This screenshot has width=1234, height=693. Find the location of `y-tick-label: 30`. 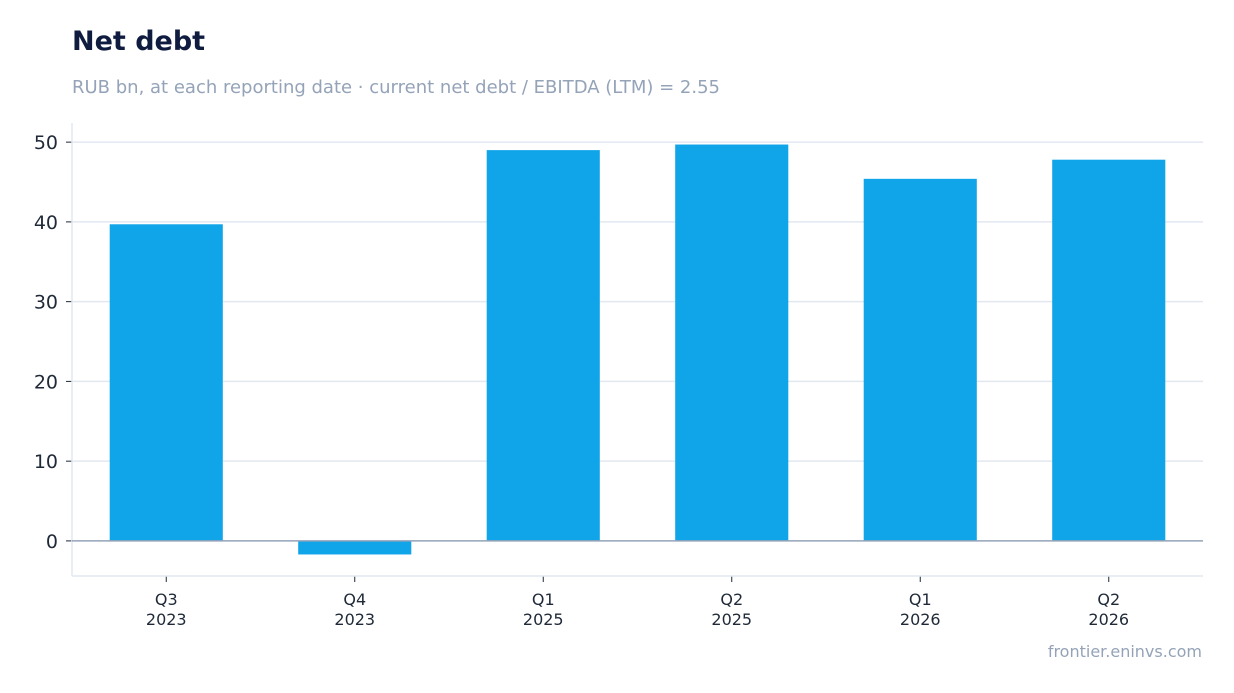

y-tick-label: 30 is located at coordinates (46, 303).